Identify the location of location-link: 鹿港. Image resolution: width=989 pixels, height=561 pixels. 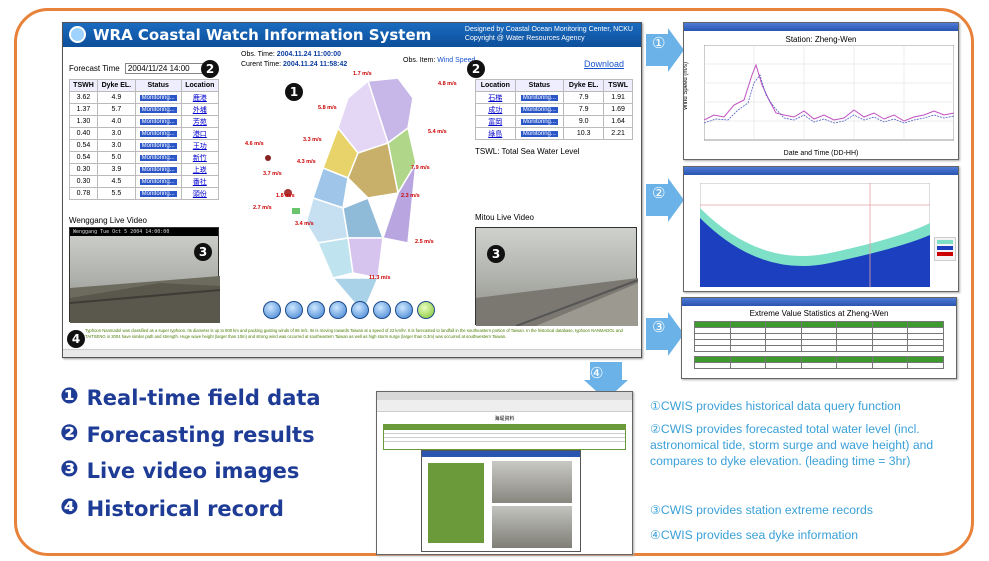
(200, 97).